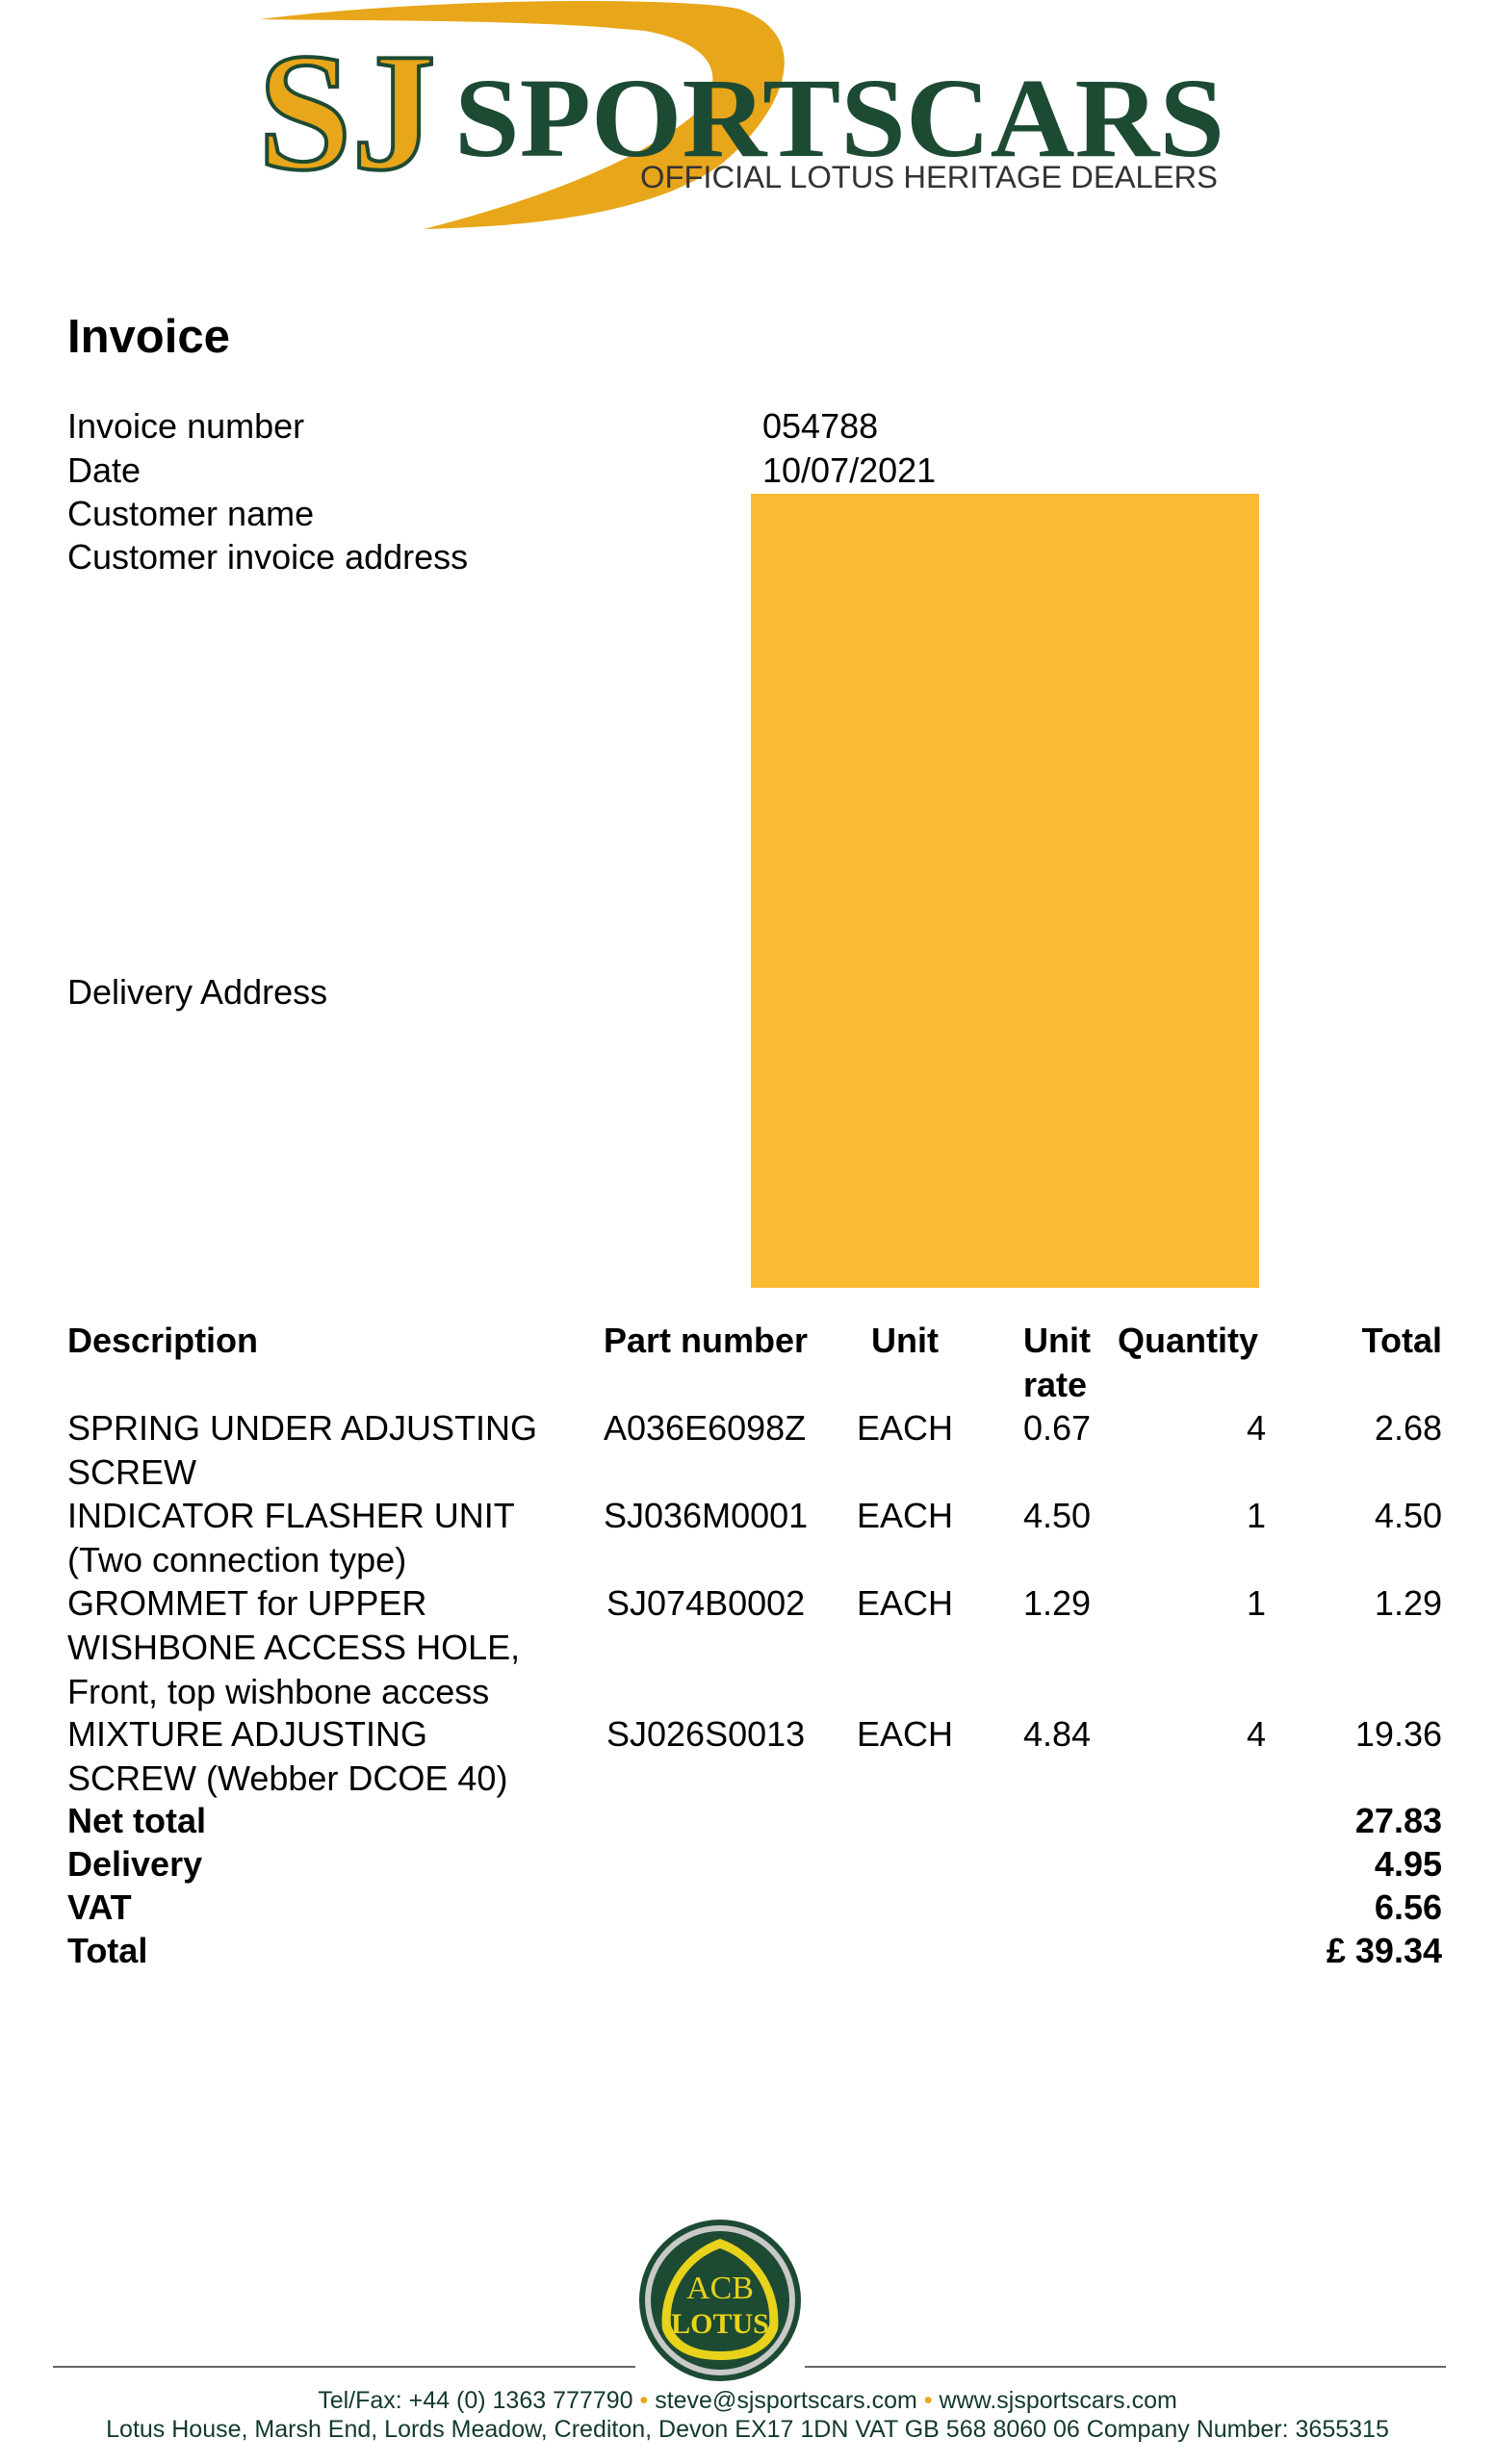 The height and width of the screenshot is (2464, 1495). I want to click on table-row-part-number: A036E6098Z, so click(705, 1428).